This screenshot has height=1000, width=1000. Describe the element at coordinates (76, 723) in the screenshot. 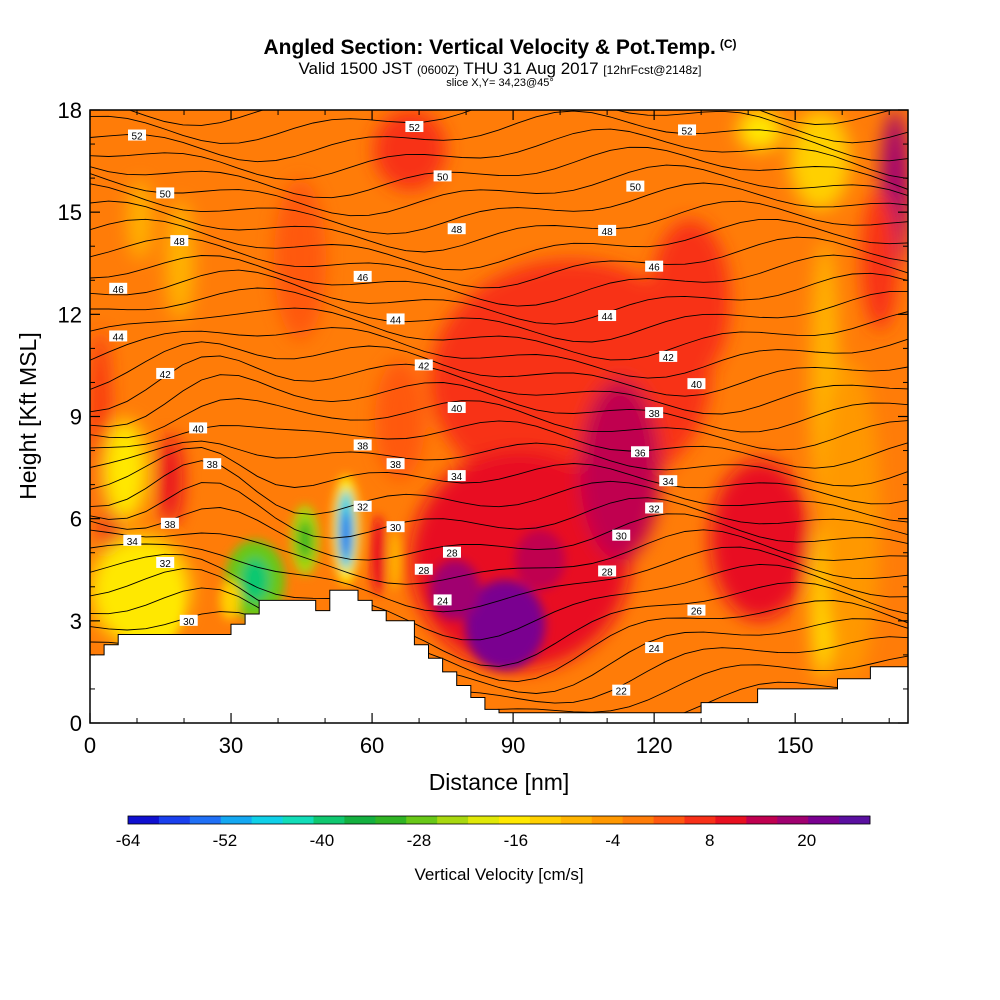

I see `y-tick-label: 0` at that location.